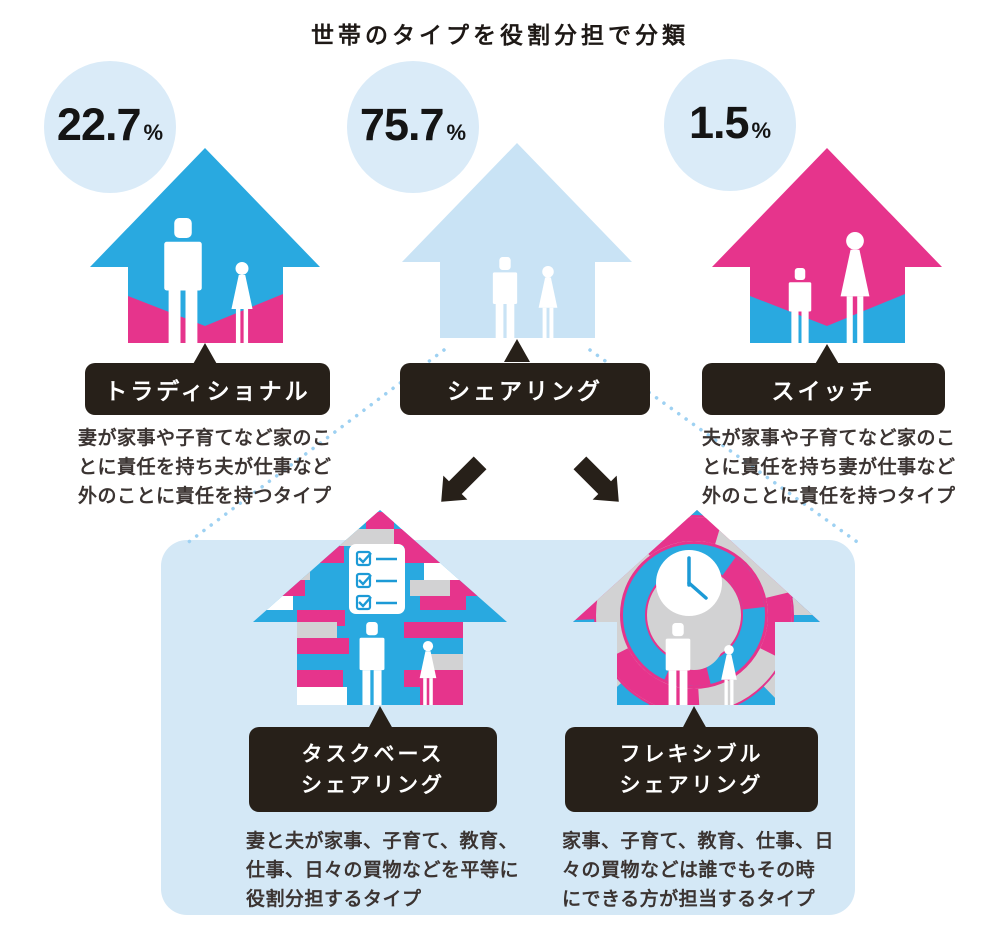 This screenshot has height=934, width=1000. Describe the element at coordinates (373, 769) in the screenshot. I see `label-task-based-sharing: タスクベース シェアリング` at that location.